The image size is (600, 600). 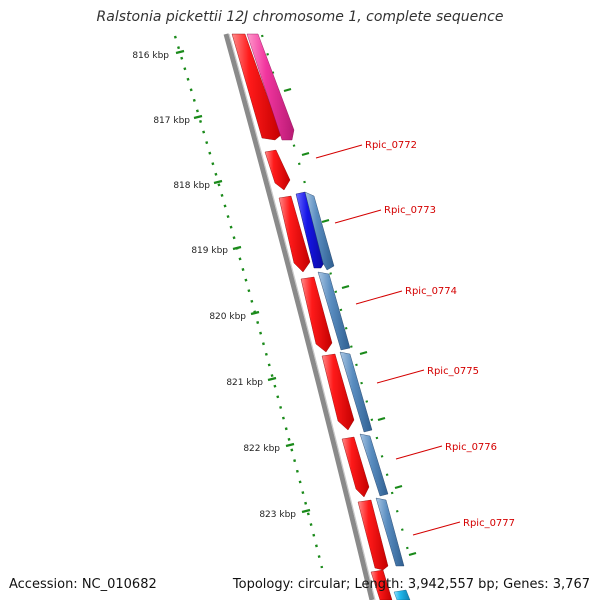 What do you see at coordinates (277, 515) in the screenshot?
I see `kbp-label: 823 kbp` at bounding box center [277, 515].